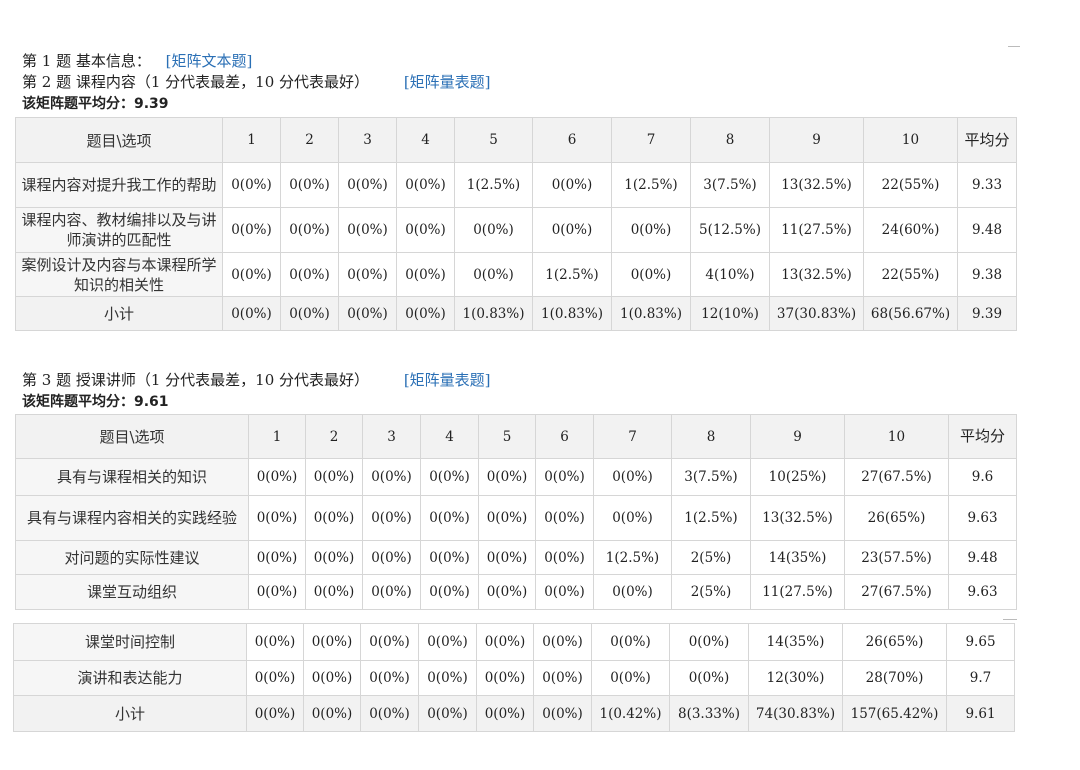  I want to click on row-average-cell: 9.61, so click(980, 713).